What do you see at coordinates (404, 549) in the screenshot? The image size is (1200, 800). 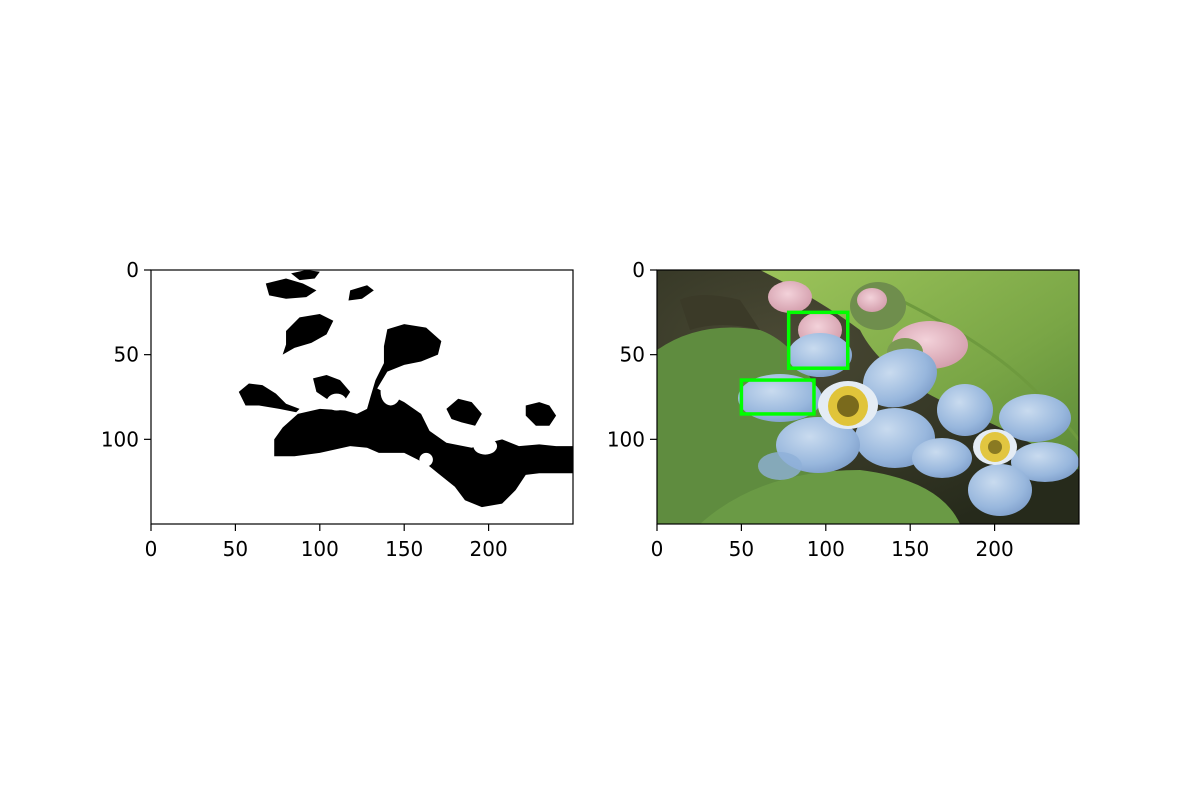 I see `mask-xtick-label-150: 150` at bounding box center [404, 549].